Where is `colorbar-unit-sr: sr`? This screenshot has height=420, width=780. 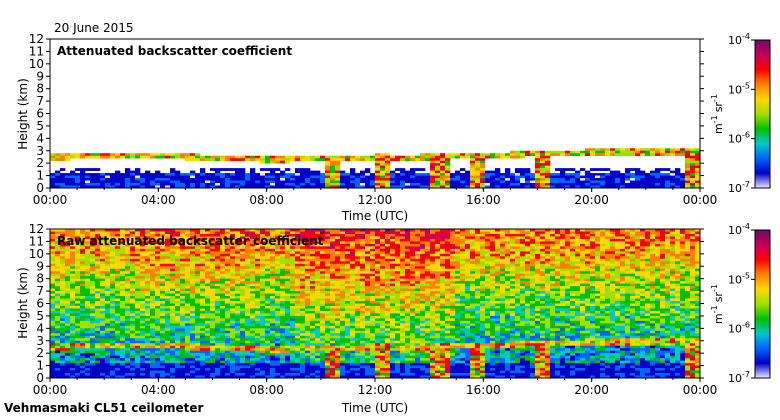
colorbar-unit-sr: sr is located at coordinates (718, 107).